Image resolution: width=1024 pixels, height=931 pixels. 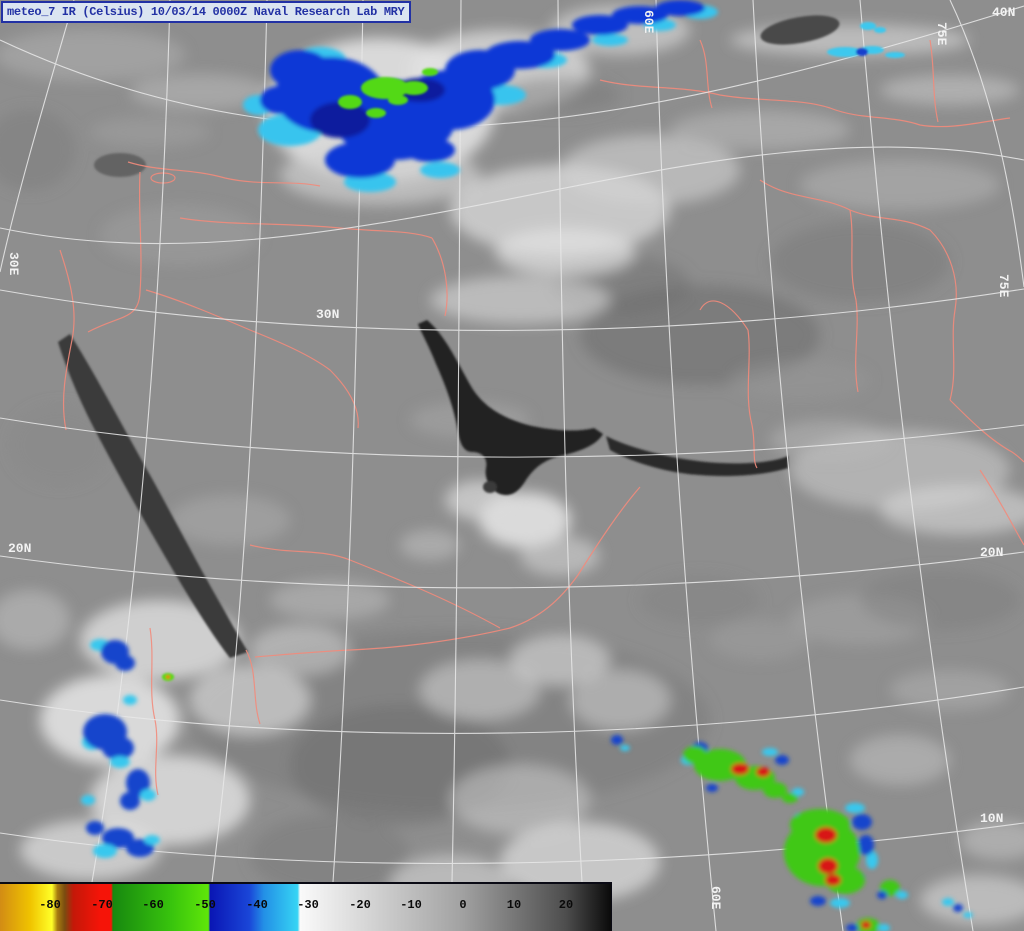 What do you see at coordinates (512, 710) in the screenshot?
I see `latitude-line-15n` at bounding box center [512, 710].